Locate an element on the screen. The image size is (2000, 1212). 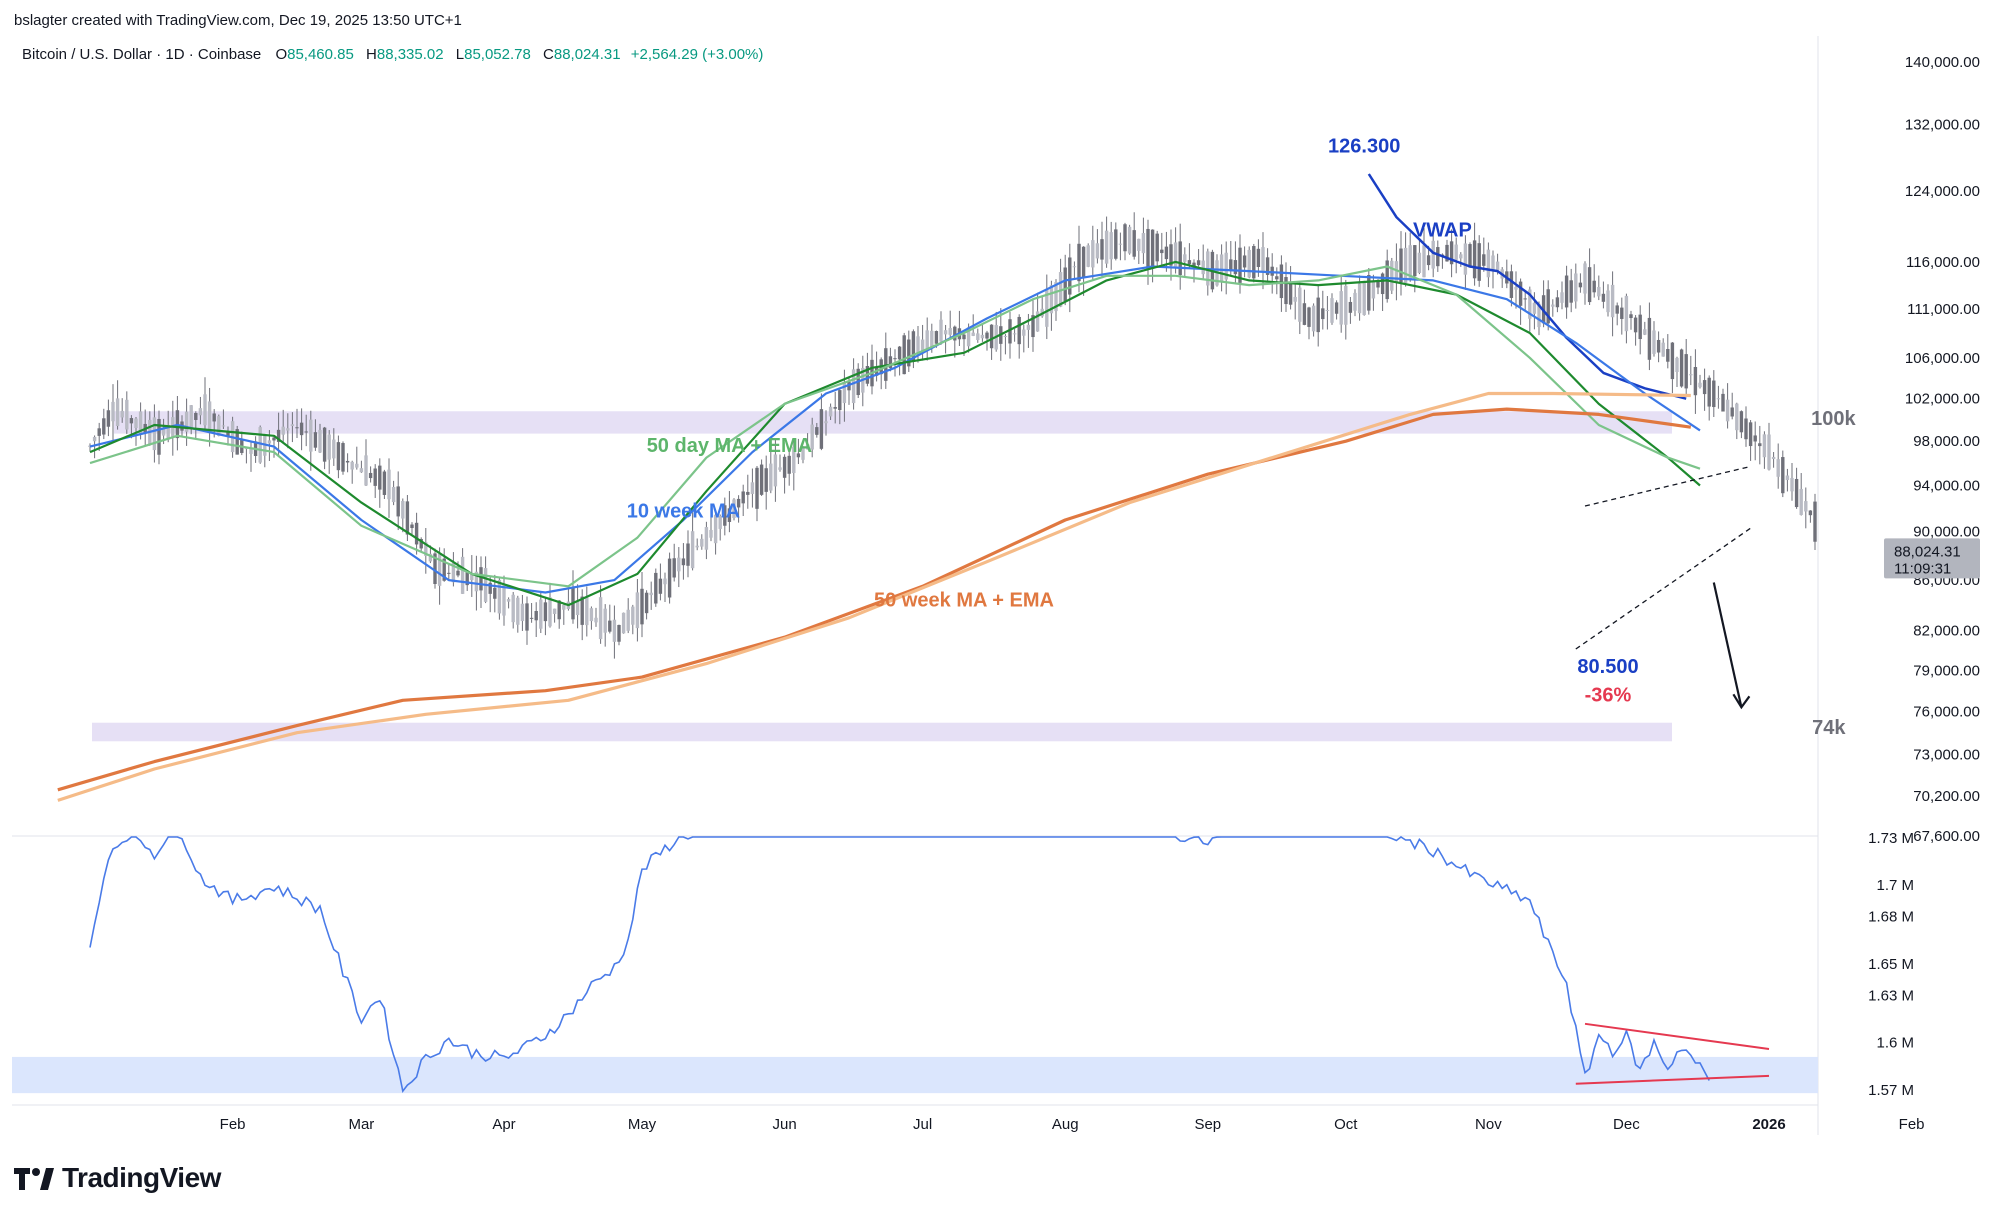
tradingview-logo-icon is located at coordinates (34, 1179).